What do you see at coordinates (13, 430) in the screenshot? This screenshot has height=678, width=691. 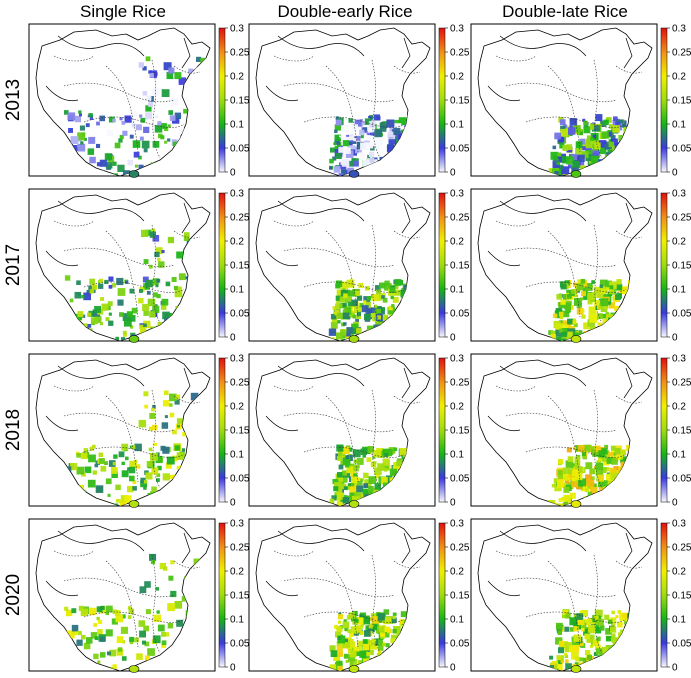 I see `row-label-2018: 2018` at bounding box center [13, 430].